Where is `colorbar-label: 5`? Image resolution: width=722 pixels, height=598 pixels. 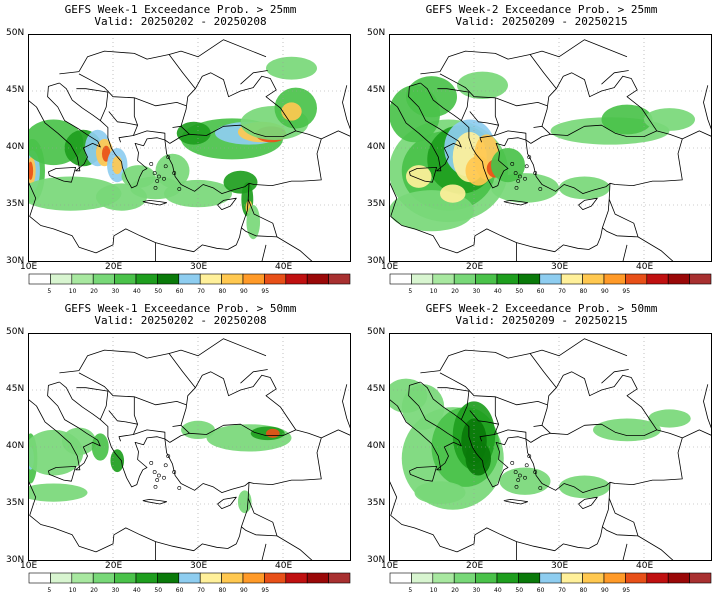
colorbar-label: 5 is located at coordinates (410, 291).